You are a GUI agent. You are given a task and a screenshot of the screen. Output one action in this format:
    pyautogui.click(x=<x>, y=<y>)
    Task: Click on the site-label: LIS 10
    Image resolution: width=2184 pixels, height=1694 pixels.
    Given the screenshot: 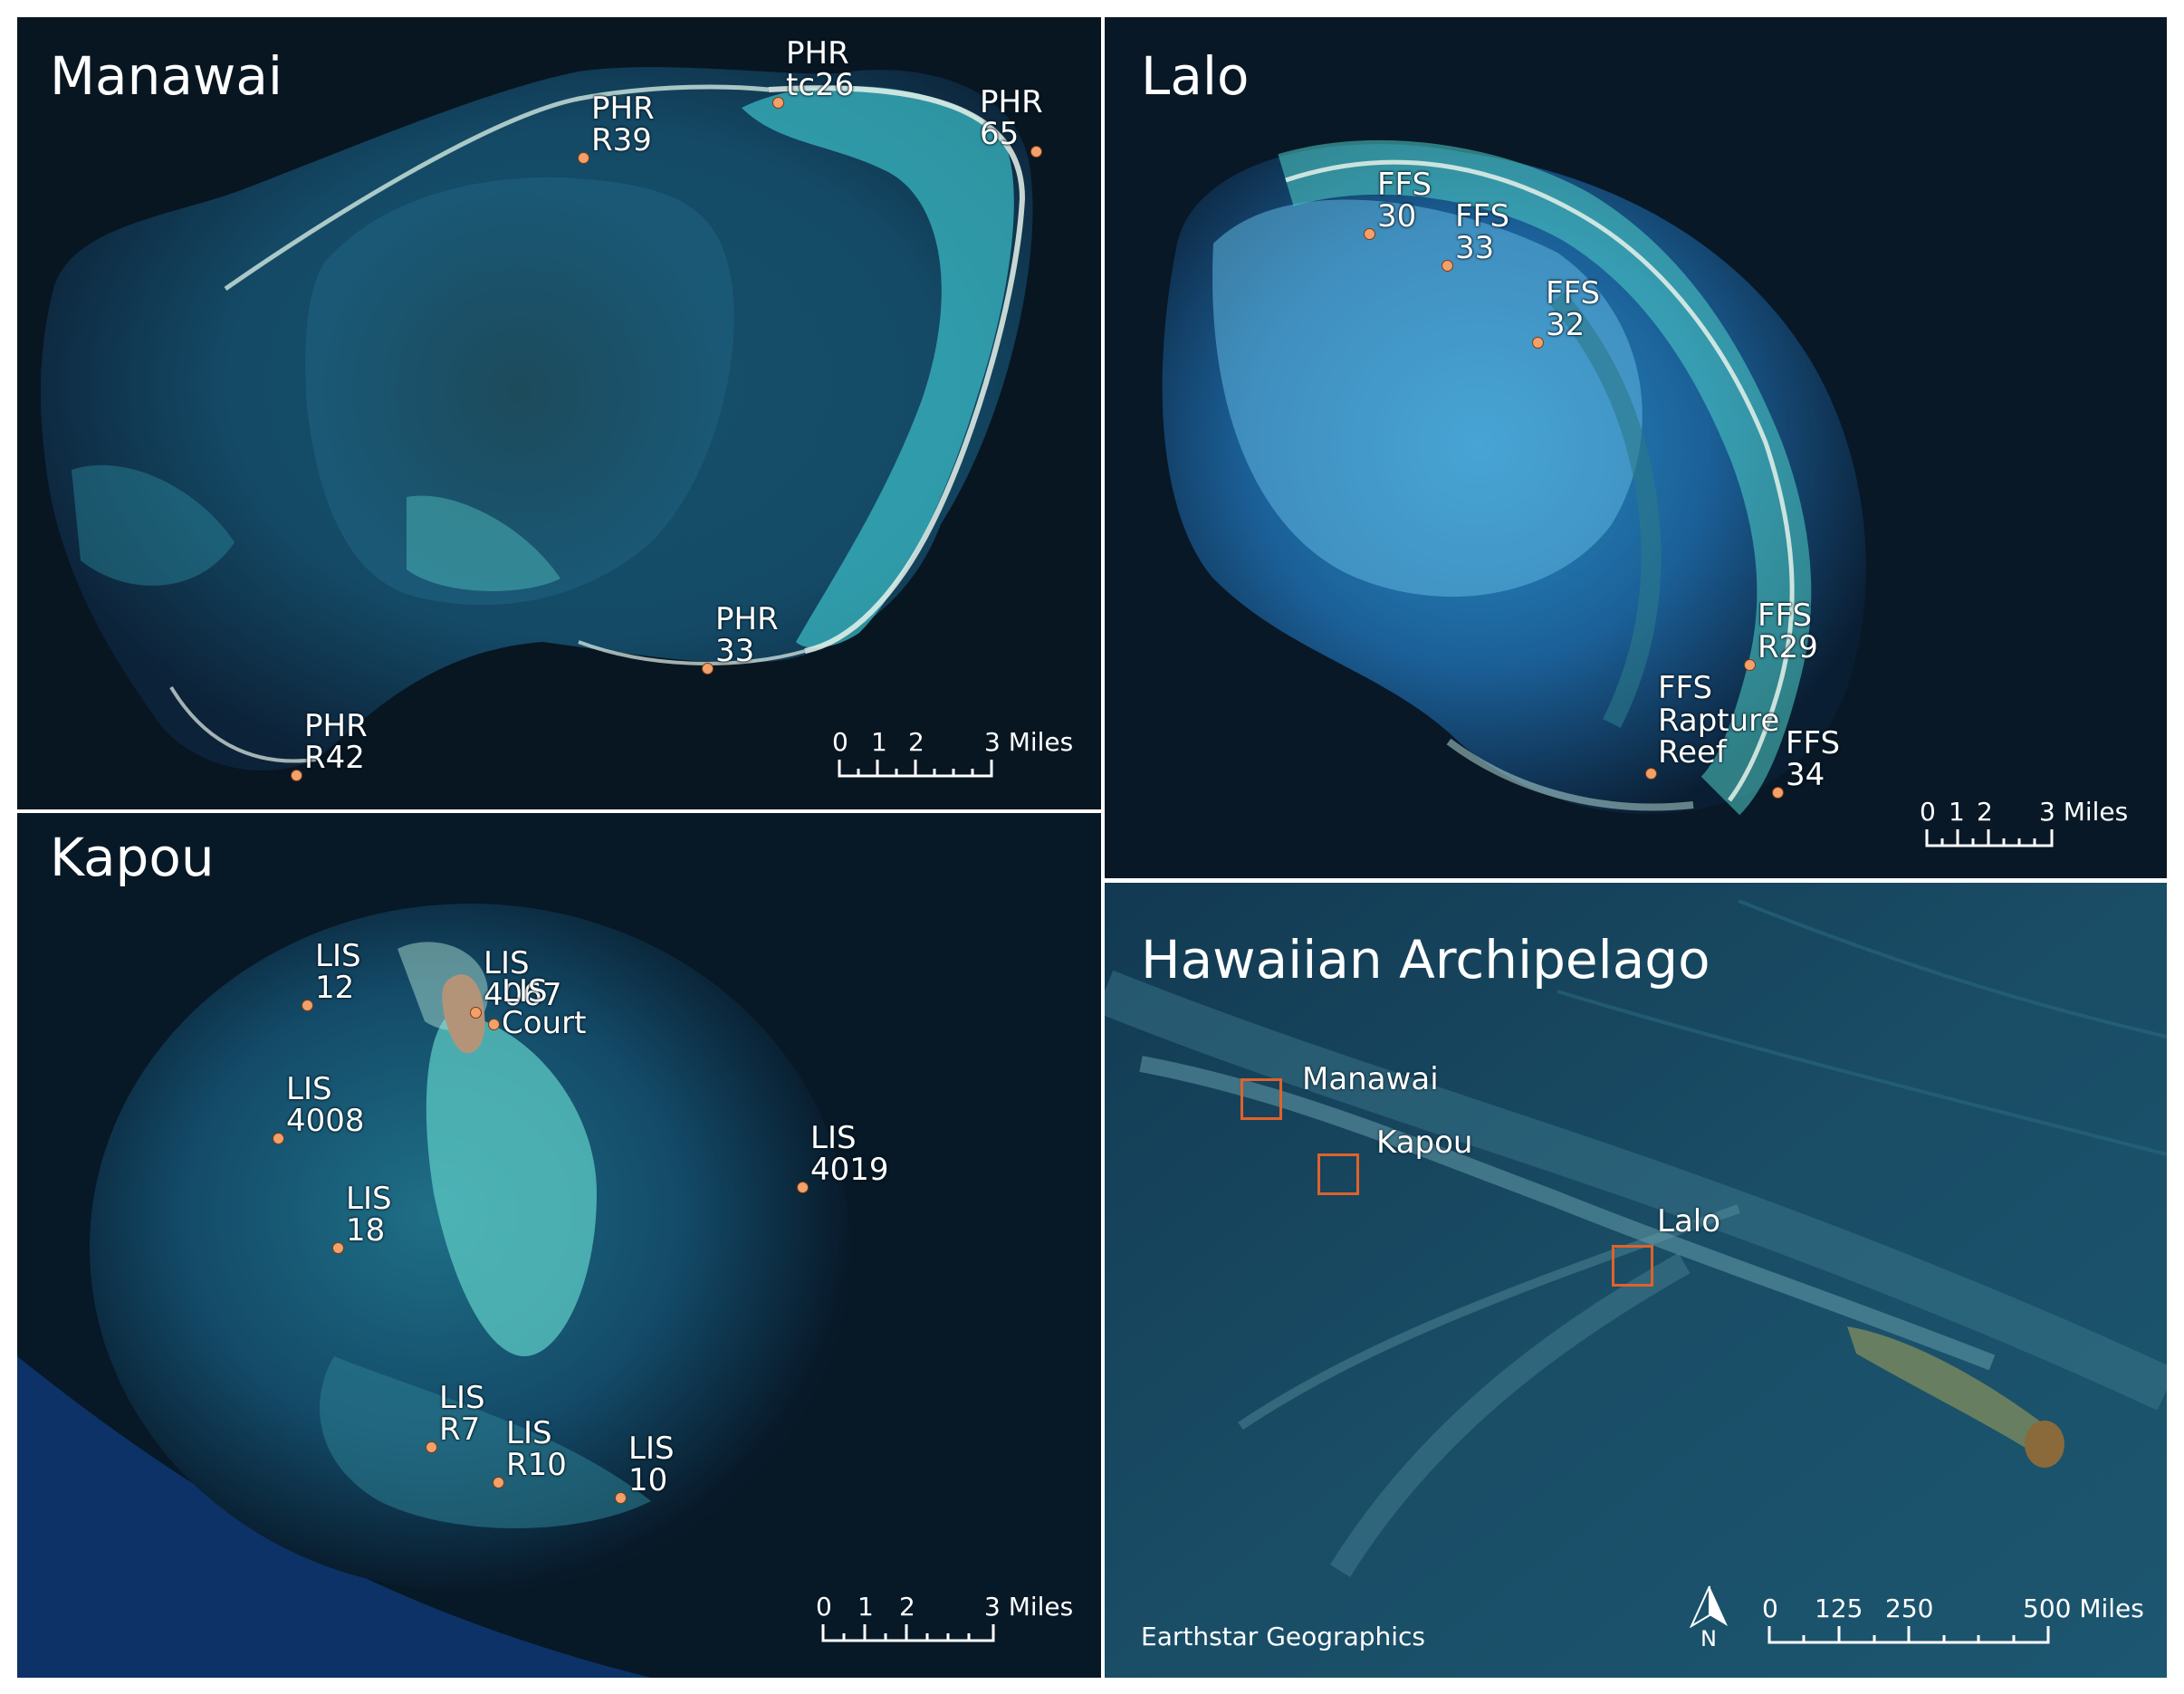 What is the action you would take?
    pyautogui.click(x=651, y=1465)
    